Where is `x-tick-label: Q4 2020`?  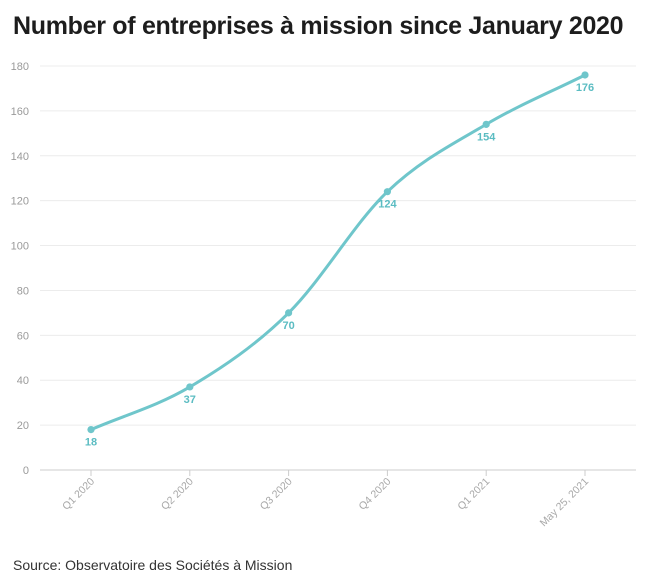 x-tick-label: Q4 2020 is located at coordinates (375, 494).